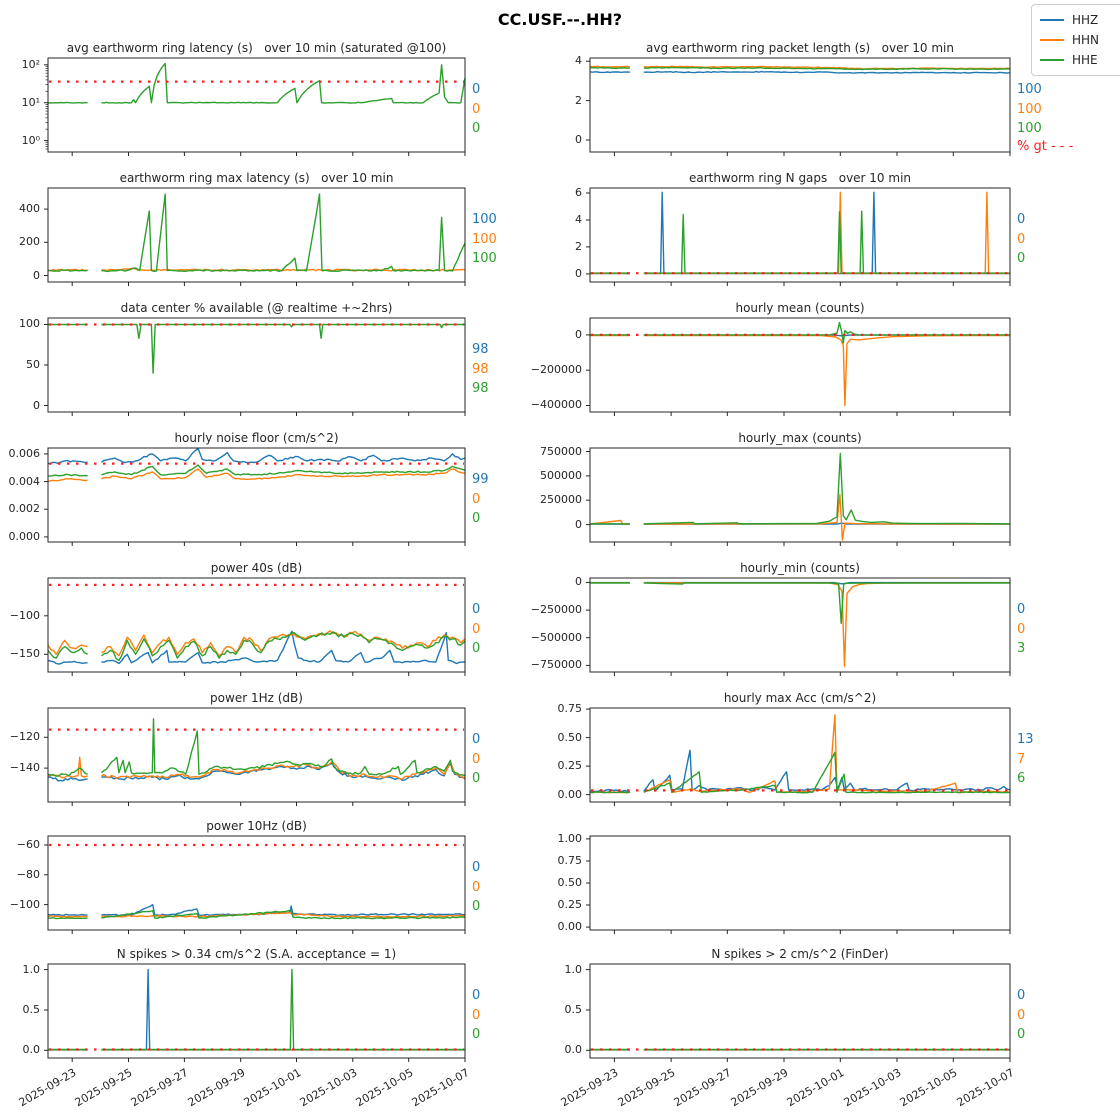  What do you see at coordinates (573, 969) in the screenshot?
I see `y-tick-label-n-spikes-finder: 1.0` at bounding box center [573, 969].